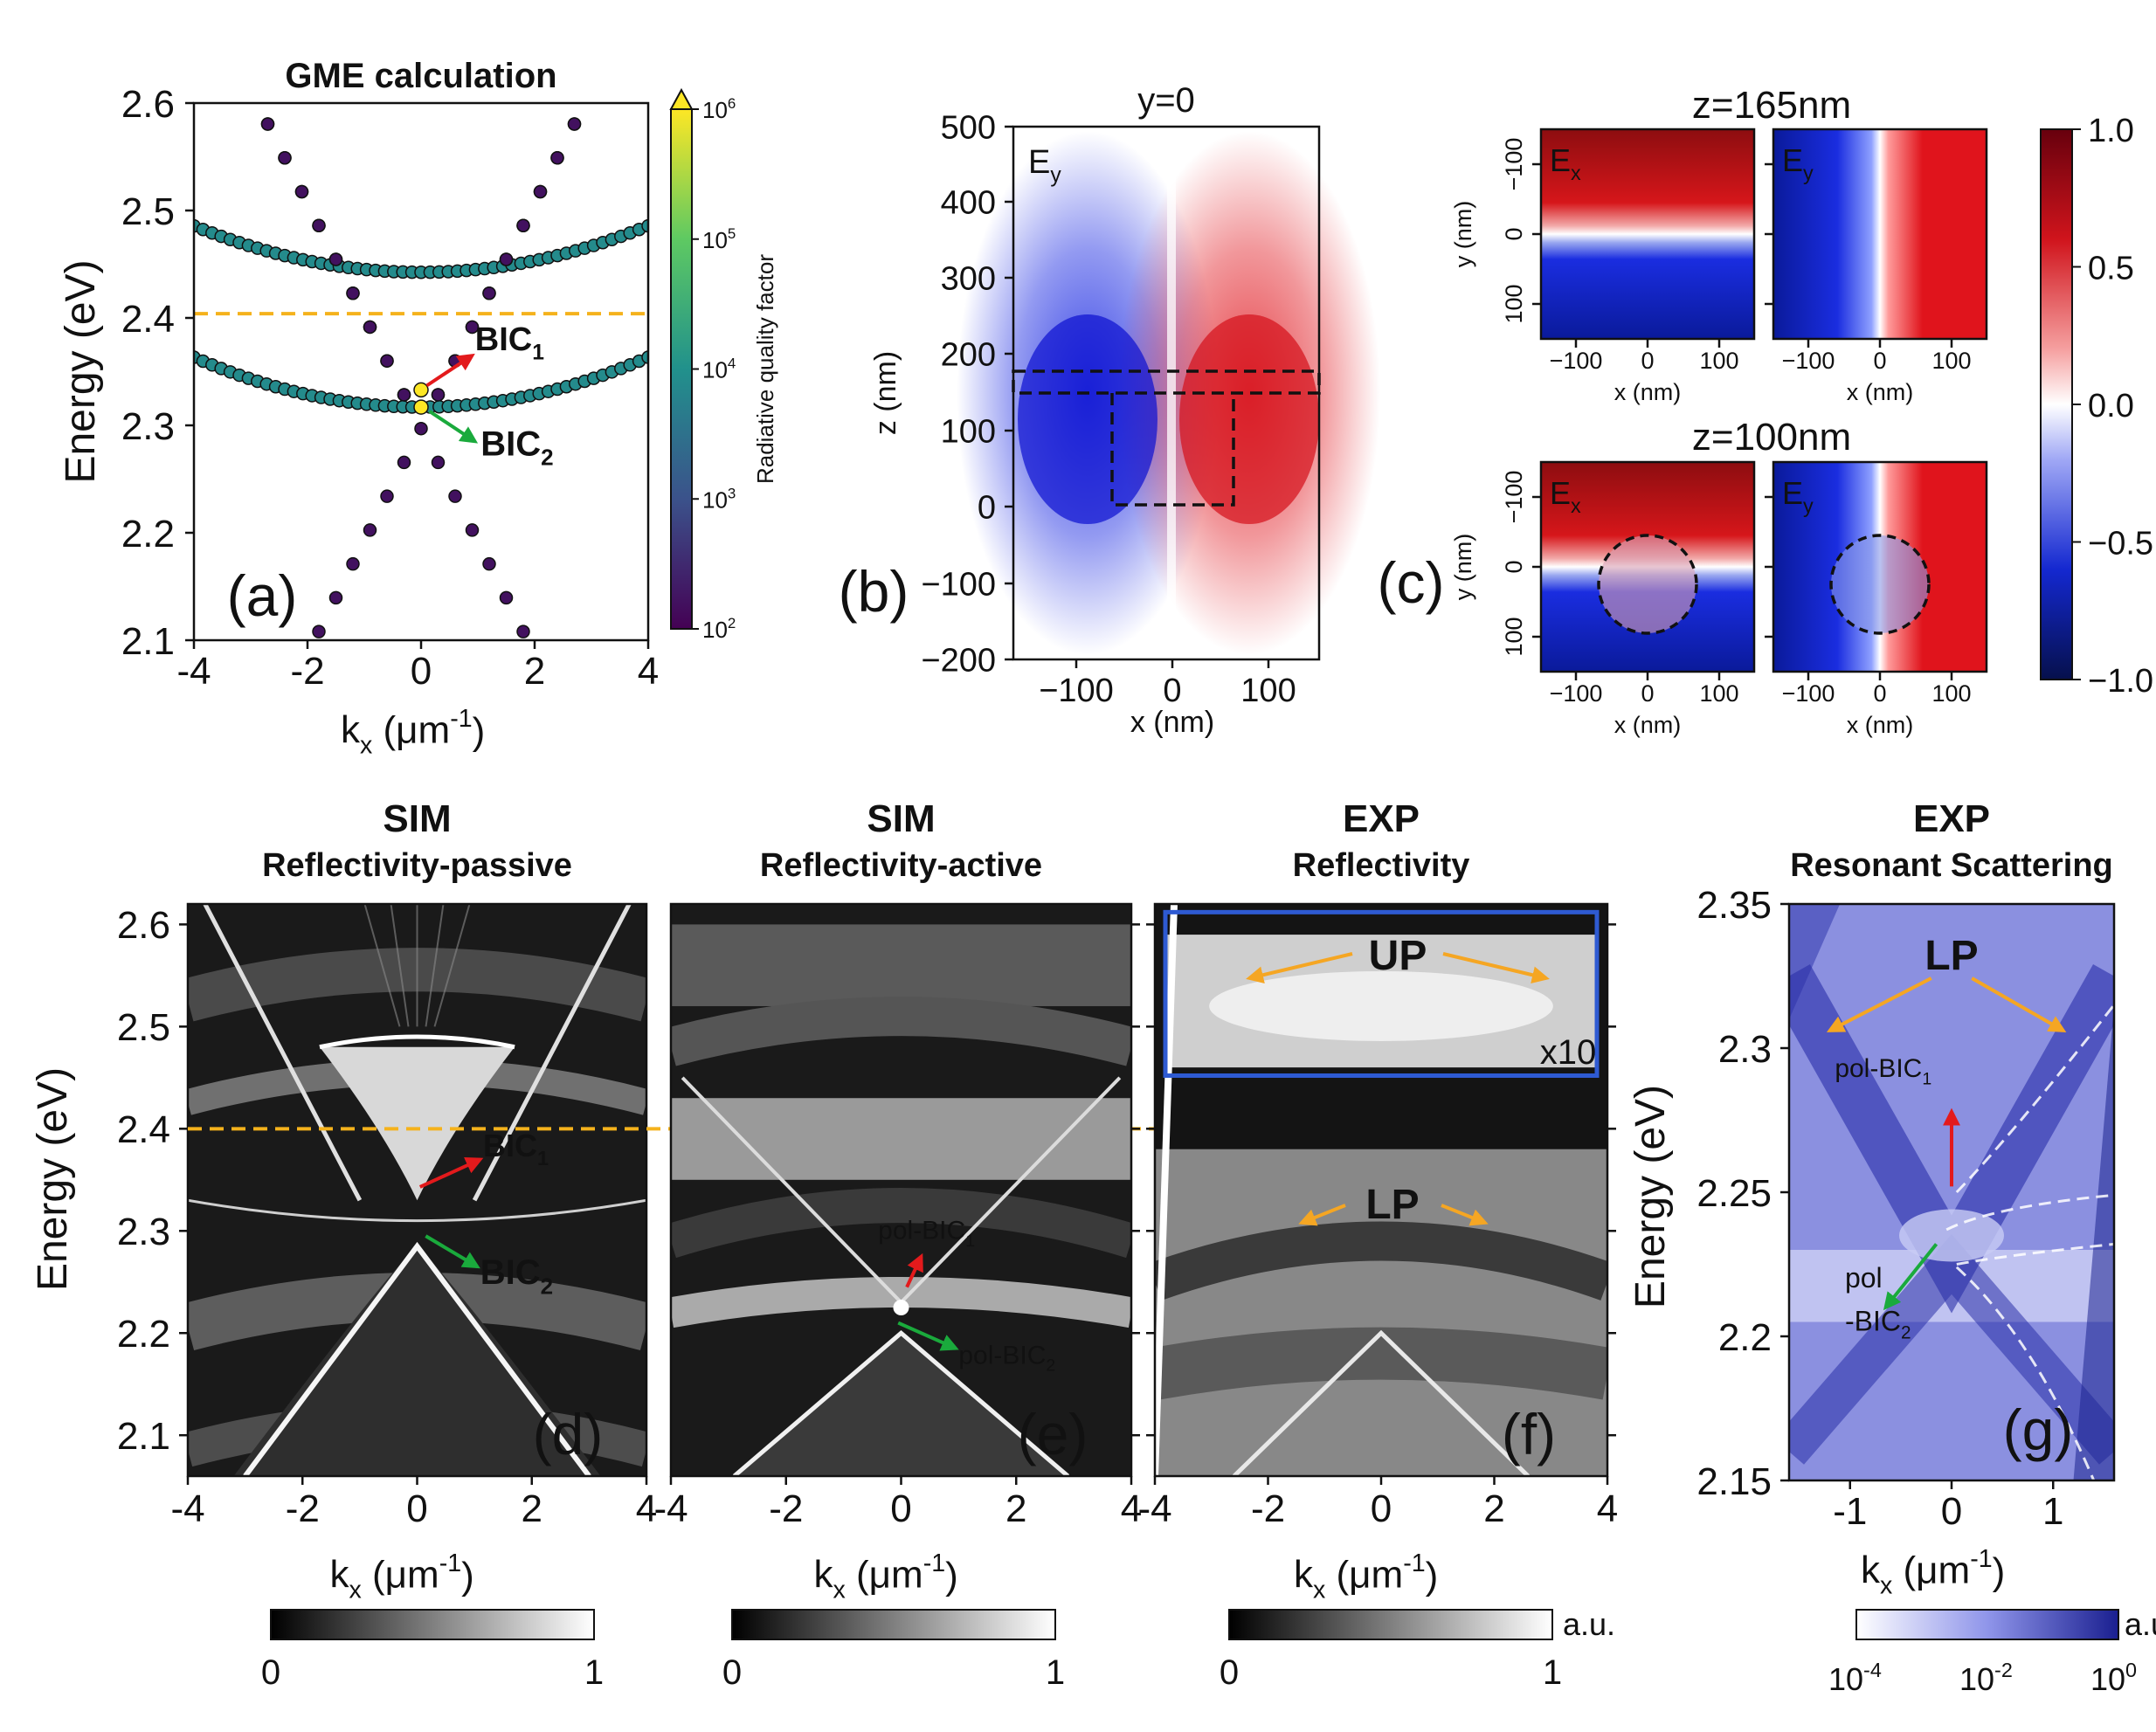 The image size is (2156, 1732). What do you see at coordinates (2052, 1512) in the screenshot?
I see `x-tick-label: 1` at bounding box center [2052, 1512].